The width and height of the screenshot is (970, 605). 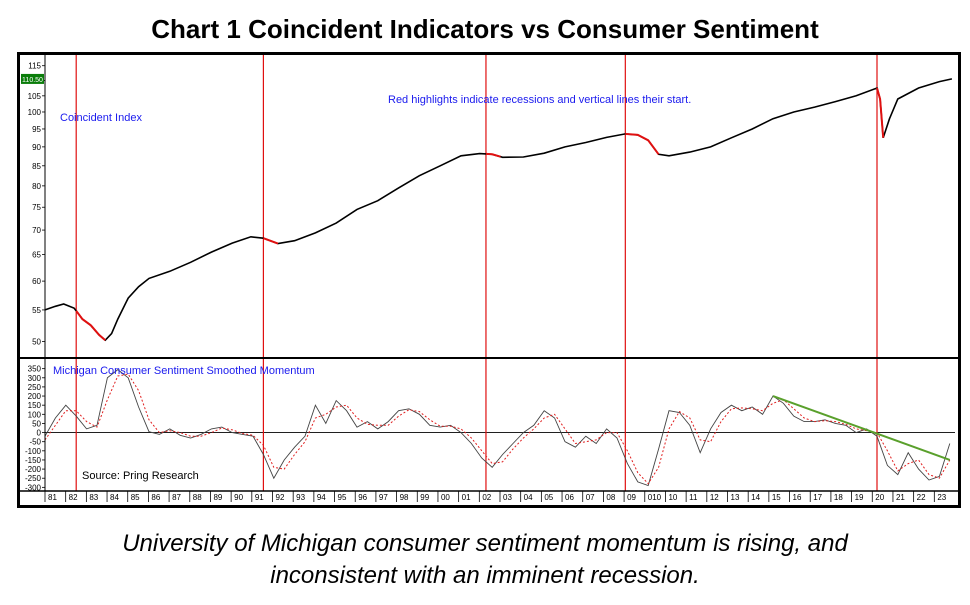 What do you see at coordinates (861, 428) in the screenshot?
I see `momentum-trendline` at bounding box center [861, 428].